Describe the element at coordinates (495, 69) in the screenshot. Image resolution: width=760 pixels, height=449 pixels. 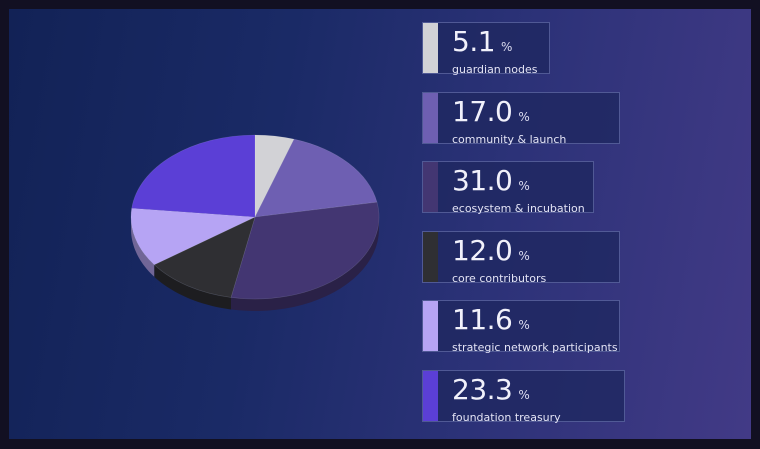
I see `legend-label: guardian nodes` at that location.